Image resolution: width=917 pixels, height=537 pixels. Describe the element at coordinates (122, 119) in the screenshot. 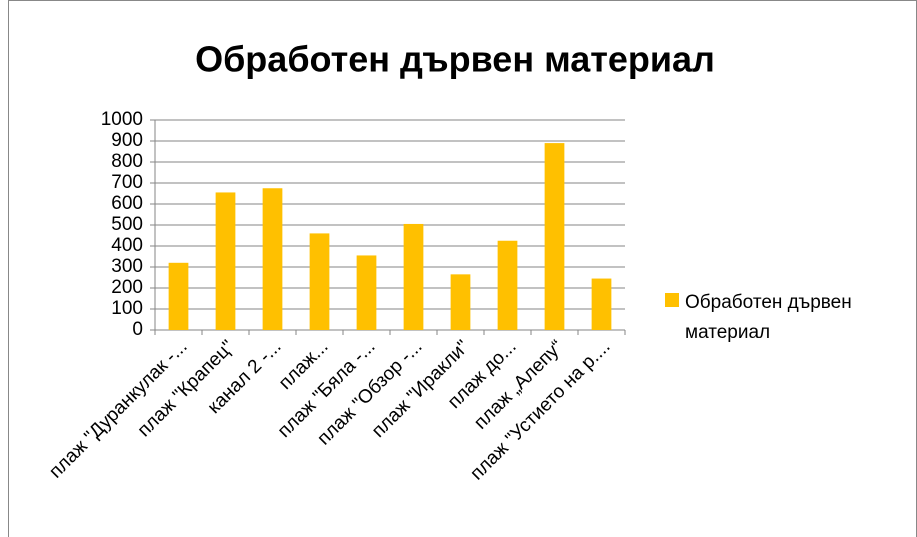

I see `y-tick-label: 1000` at that location.